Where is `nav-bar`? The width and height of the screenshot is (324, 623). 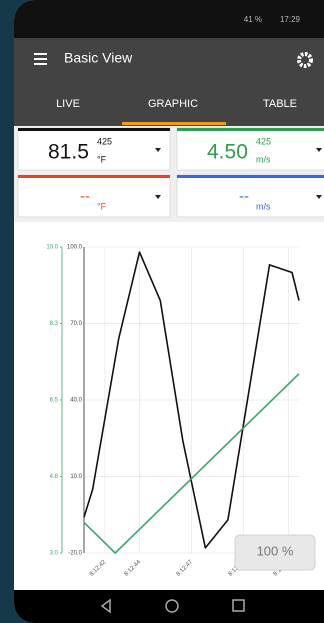
nav-bar is located at coordinates (169, 606).